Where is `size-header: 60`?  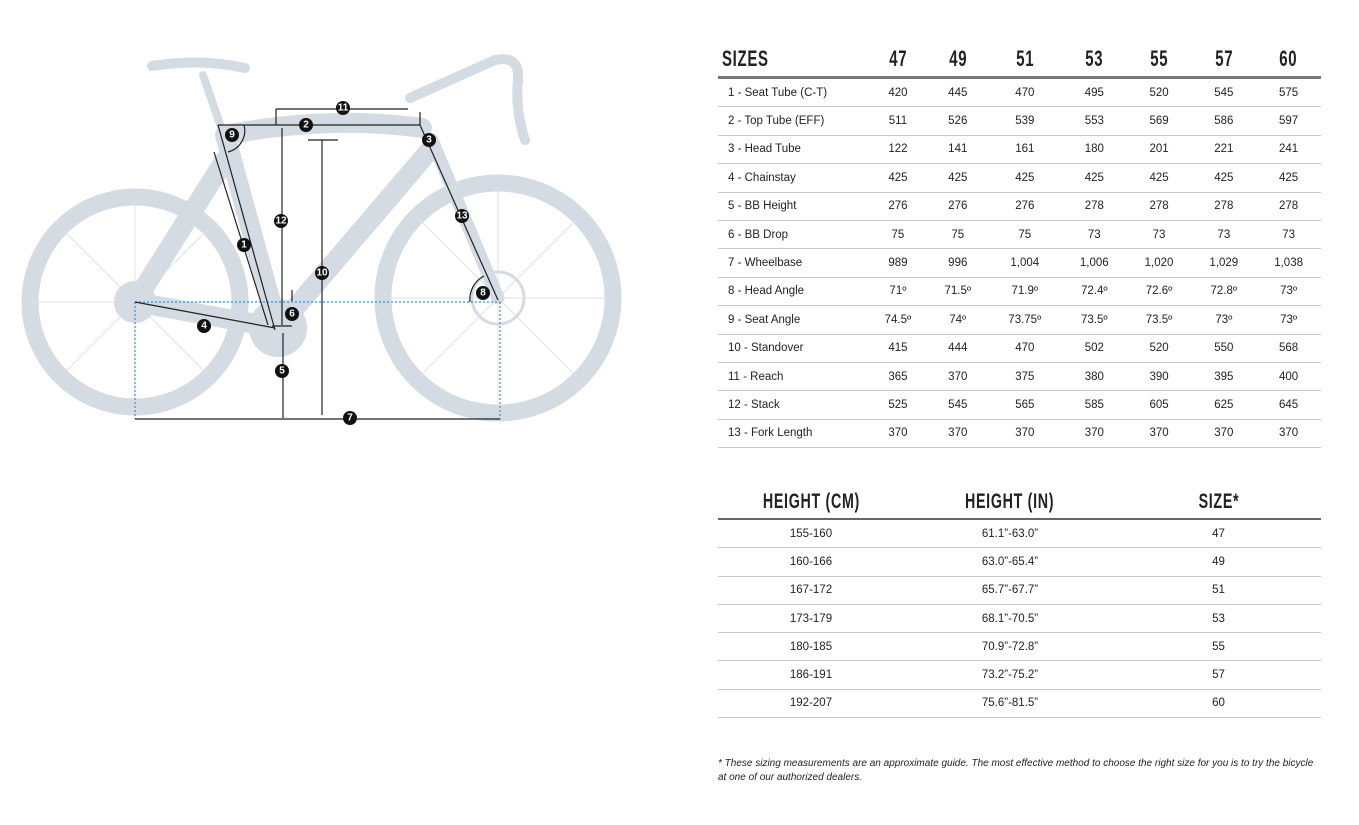 size-header: 60 is located at coordinates (1288, 60).